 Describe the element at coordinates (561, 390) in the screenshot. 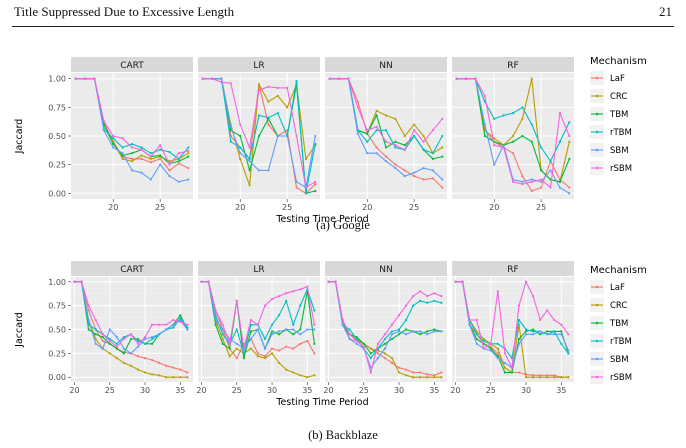

I see `x-tick-label: 35` at that location.